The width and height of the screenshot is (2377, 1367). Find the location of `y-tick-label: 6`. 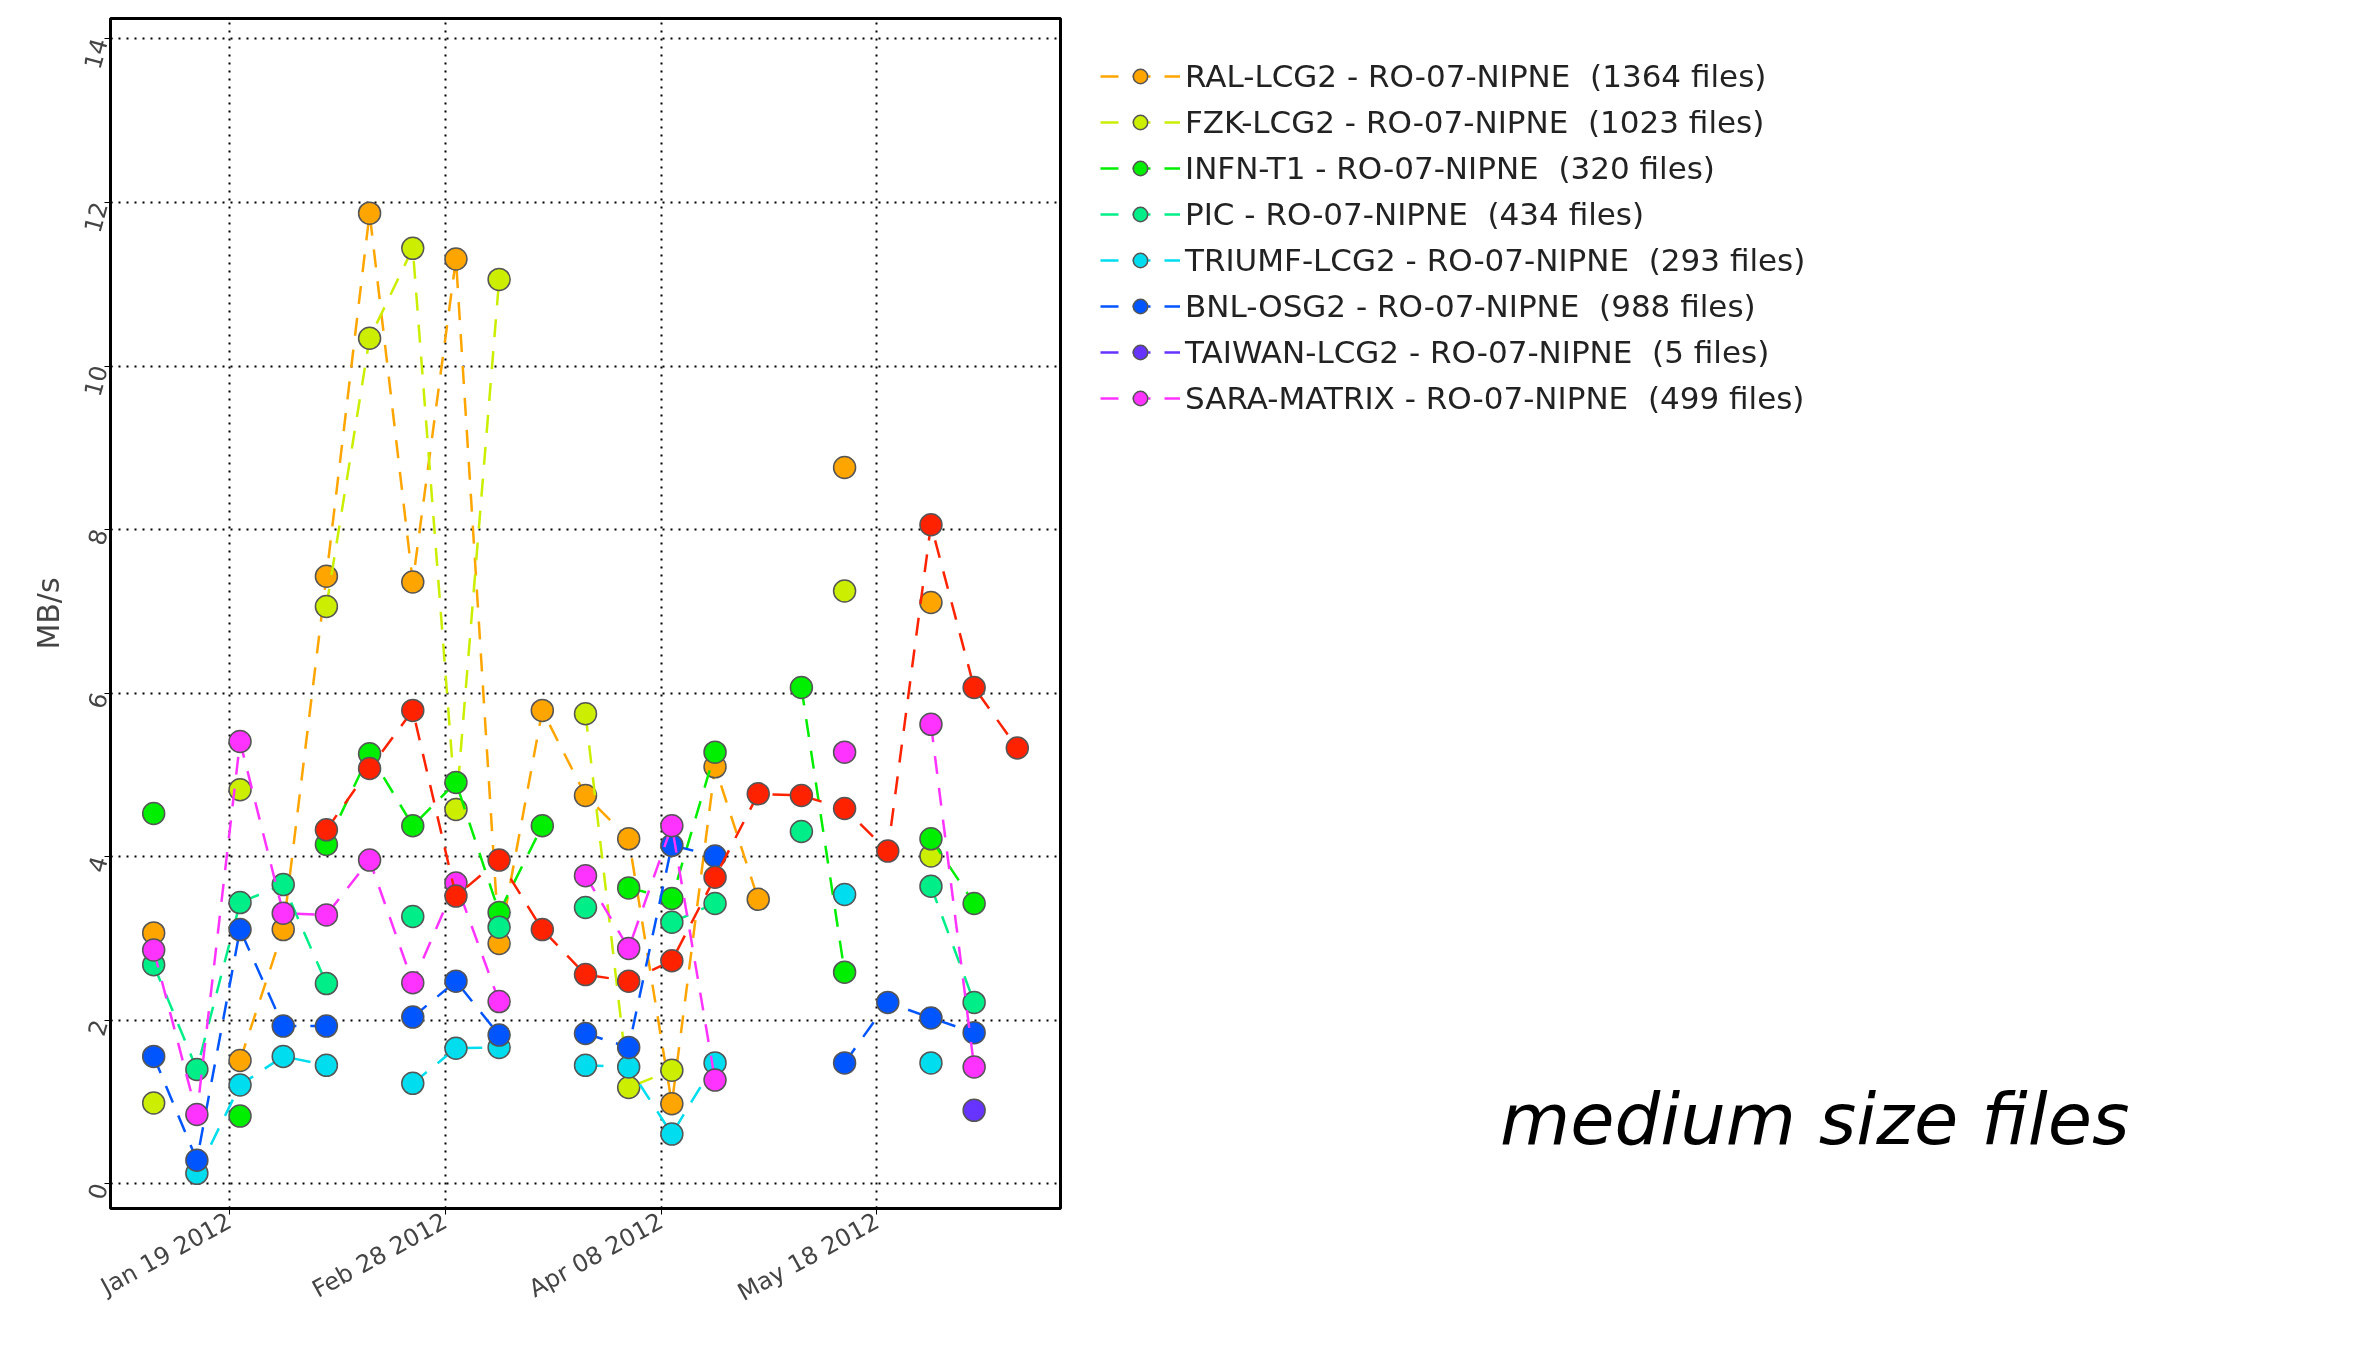

y-tick-label: 6 is located at coordinates (98, 700).